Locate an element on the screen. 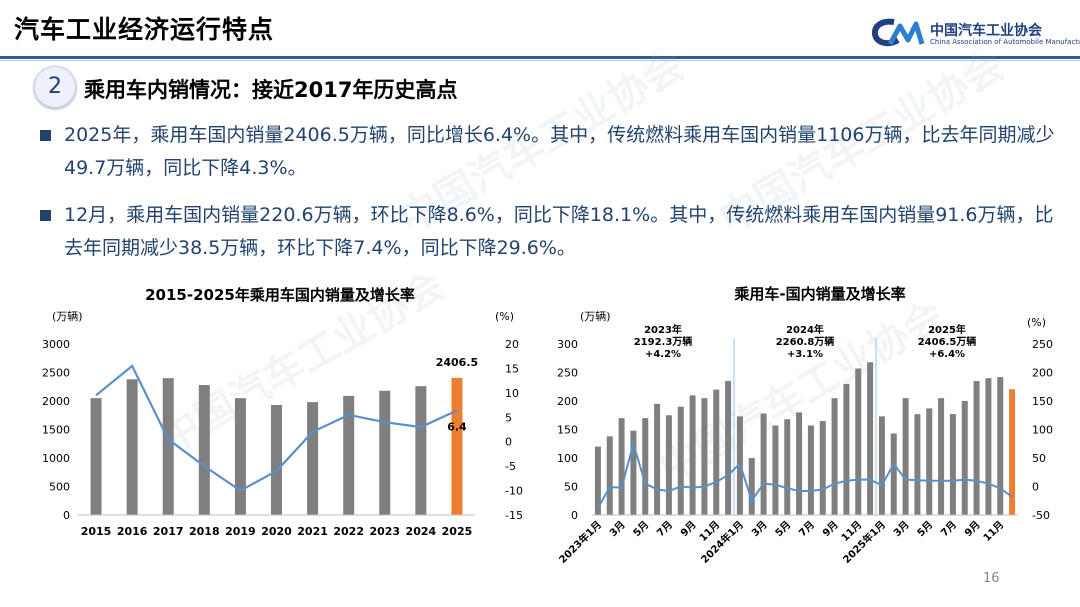 This screenshot has height=607, width=1080. header-rule-thin is located at coordinates (540, 60).